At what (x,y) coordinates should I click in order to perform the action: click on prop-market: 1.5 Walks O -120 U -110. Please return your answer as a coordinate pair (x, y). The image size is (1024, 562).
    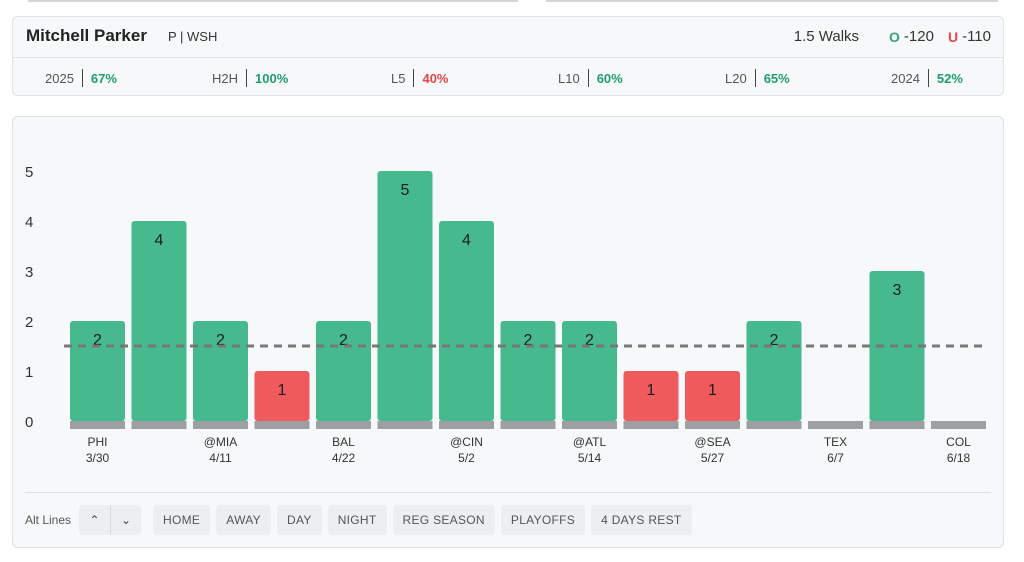
    Looking at the image, I should click on (892, 36).